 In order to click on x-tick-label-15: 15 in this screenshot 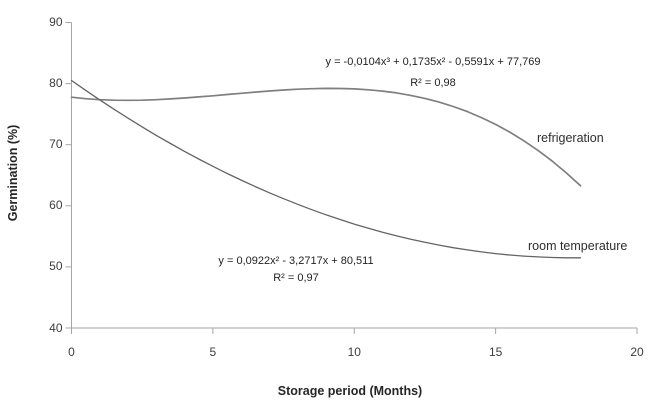, I will do `click(495, 352)`.